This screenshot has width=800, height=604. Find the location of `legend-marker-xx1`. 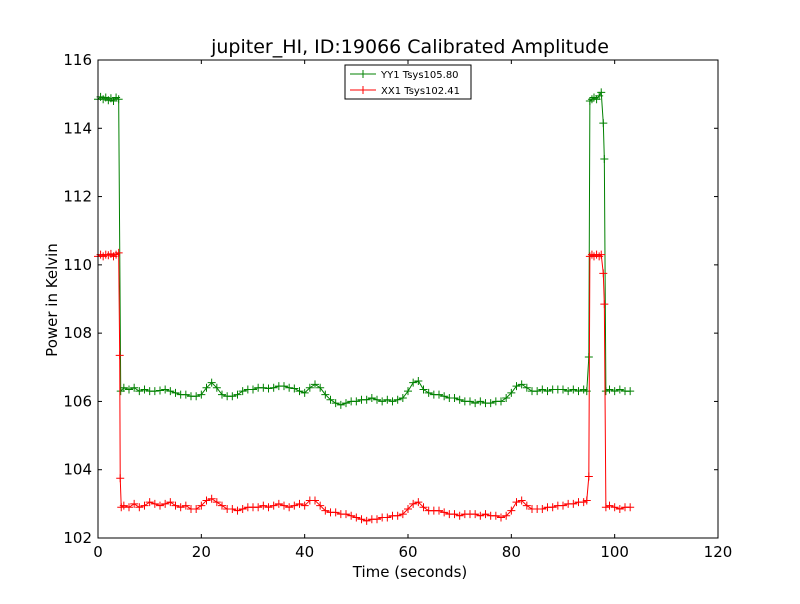

legend-marker-xx1 is located at coordinates (363, 90).